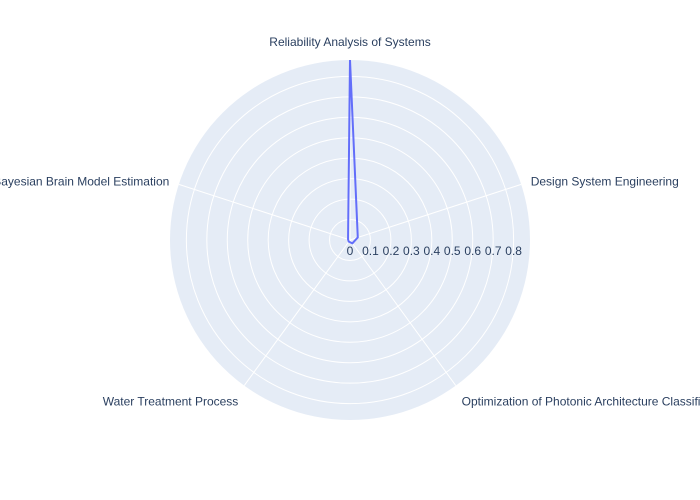  I want to click on category-label: Bayesian Brain Model Estimation, so click(84, 181).